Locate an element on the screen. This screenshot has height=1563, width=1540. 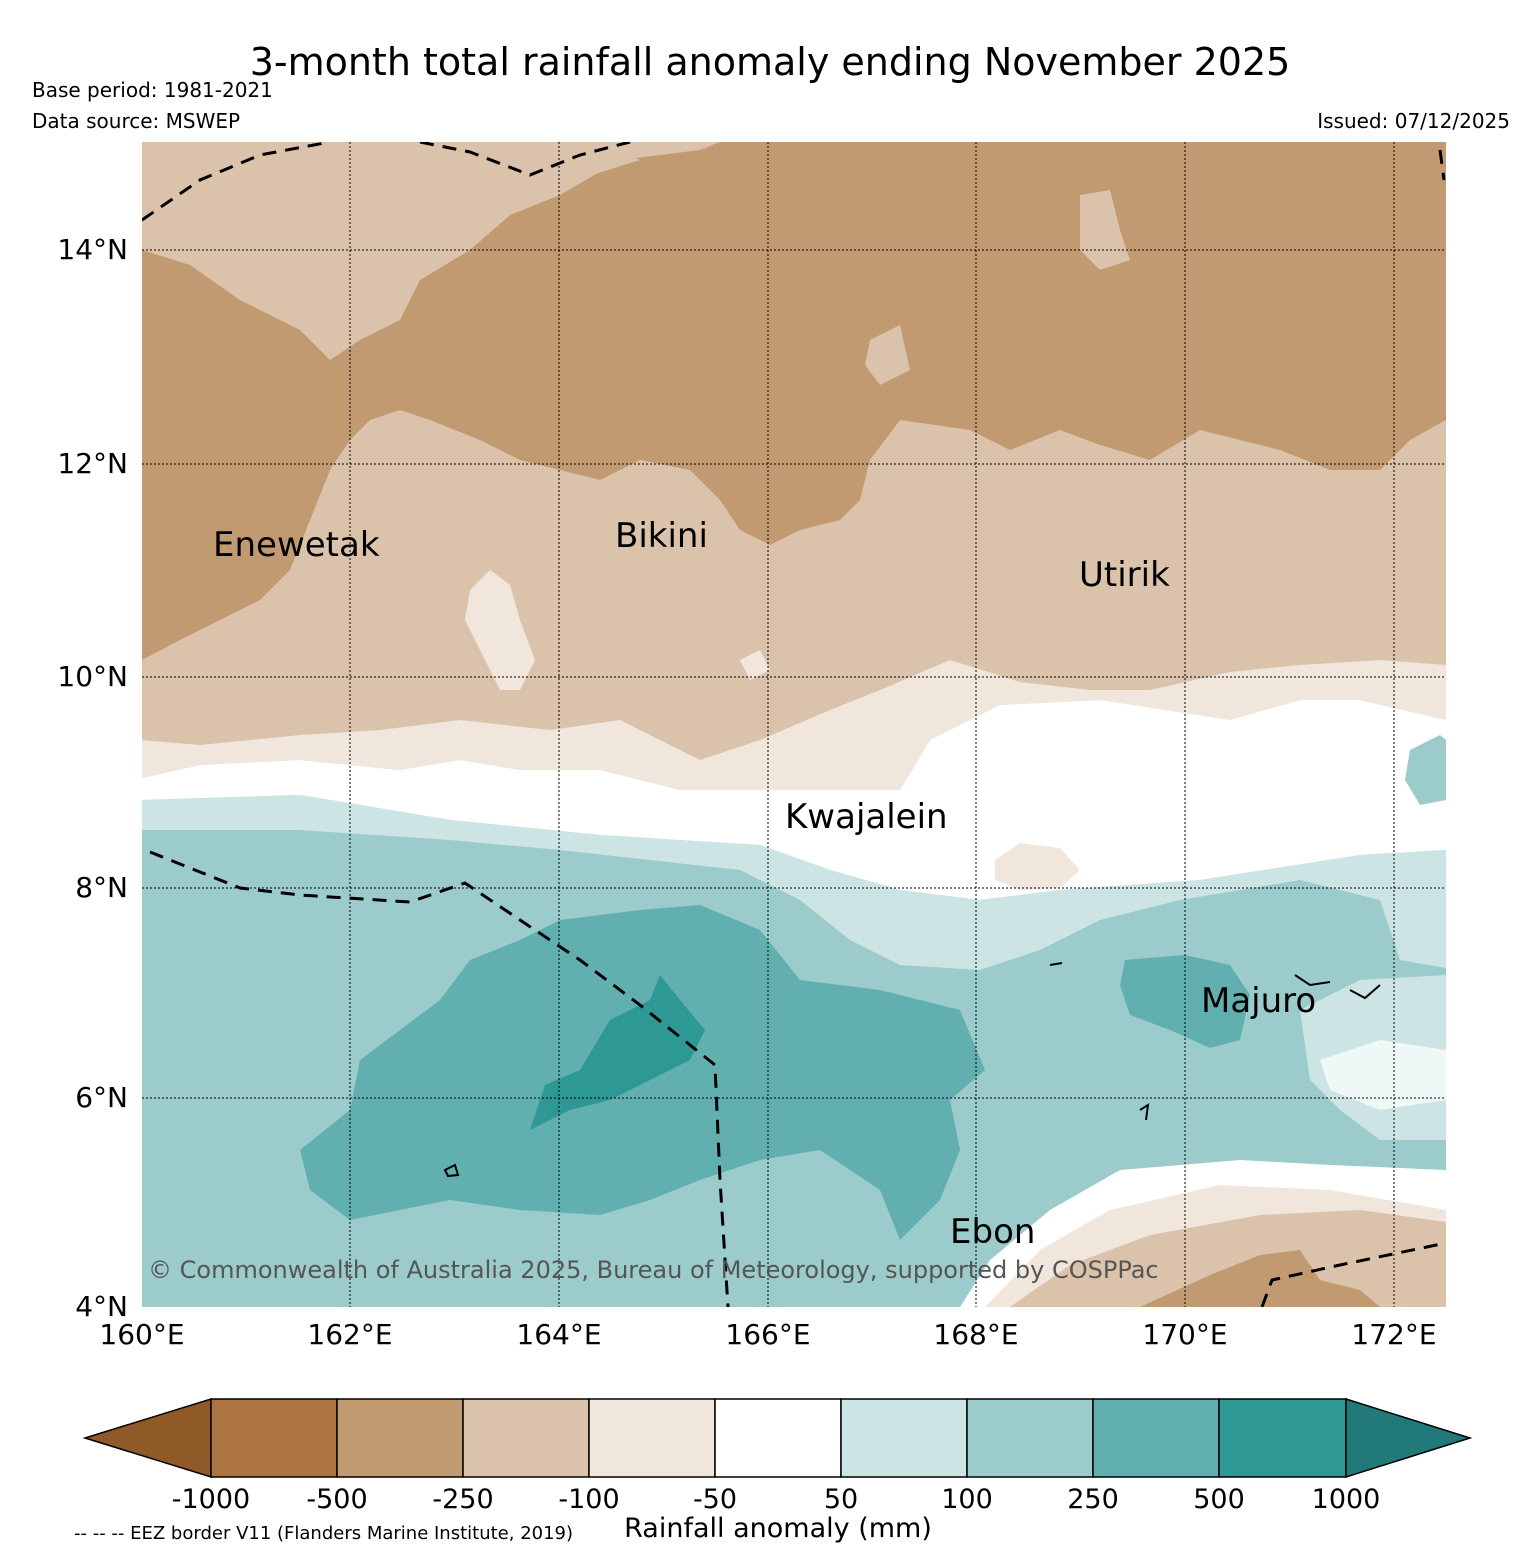
lat-label-4n: 4°N is located at coordinates (101, 1306).